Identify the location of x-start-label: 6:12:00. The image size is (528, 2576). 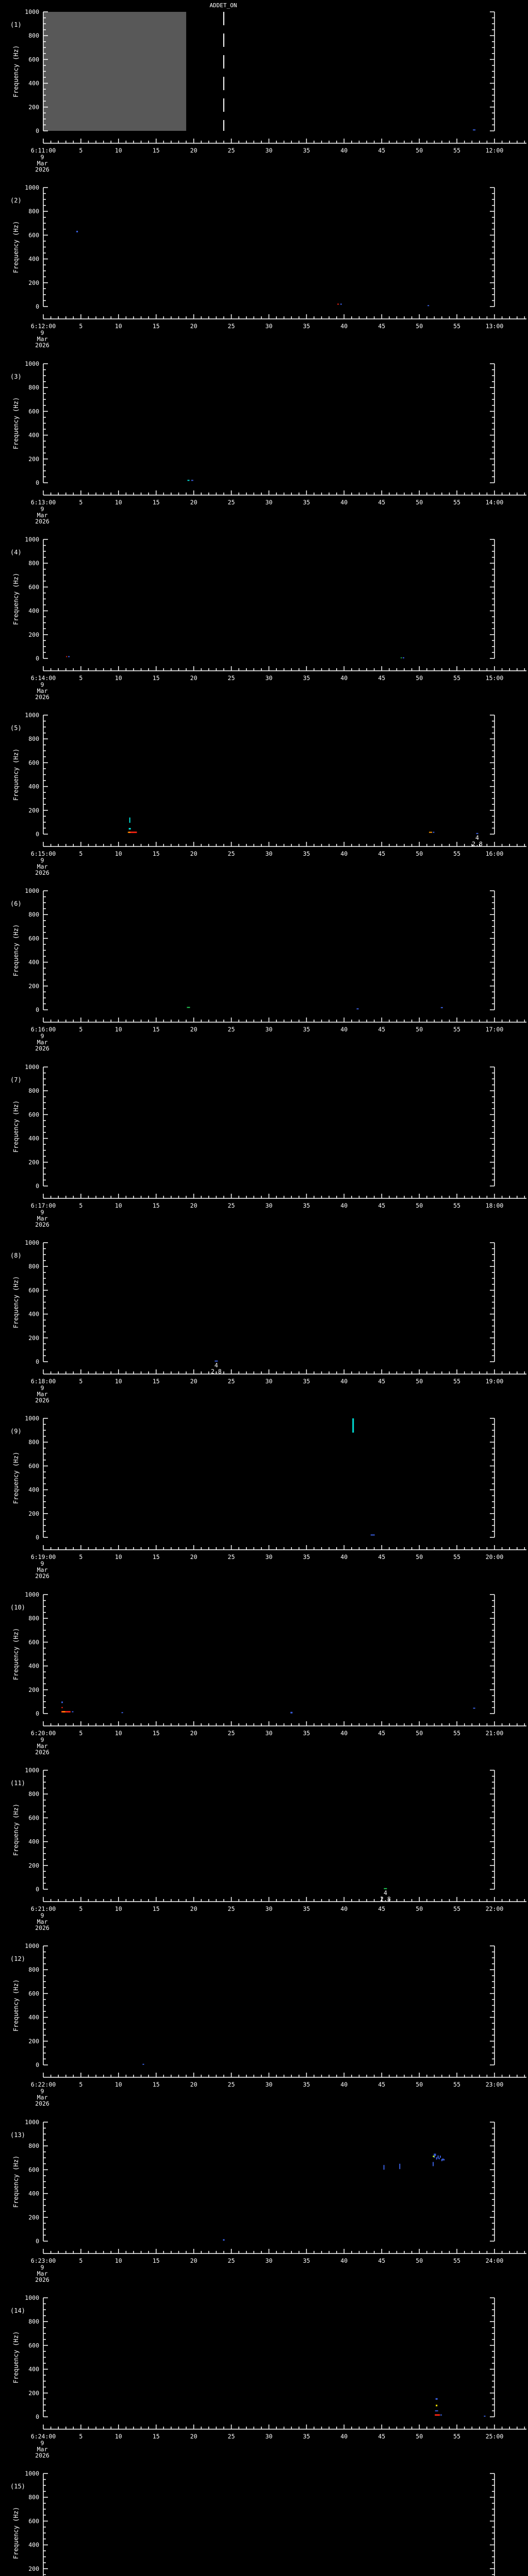
(43, 326).